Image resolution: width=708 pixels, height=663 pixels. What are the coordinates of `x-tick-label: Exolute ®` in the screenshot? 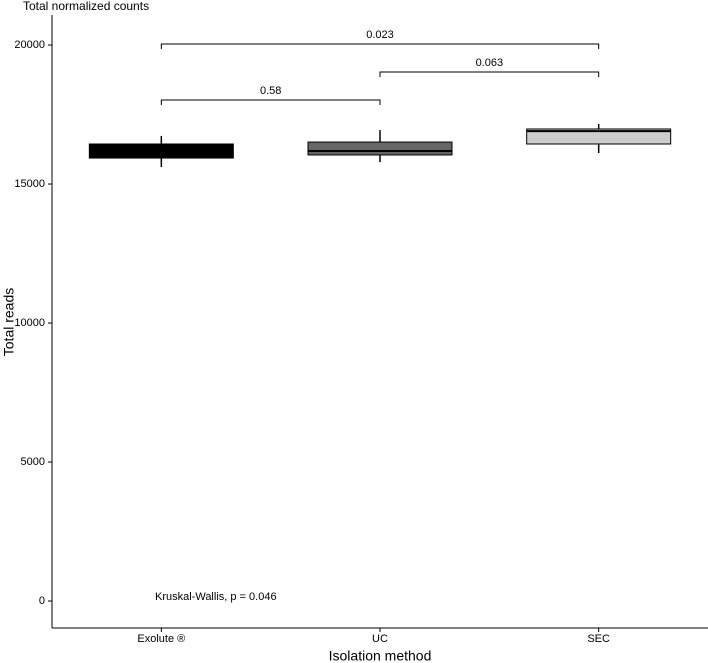 It's located at (161, 639).